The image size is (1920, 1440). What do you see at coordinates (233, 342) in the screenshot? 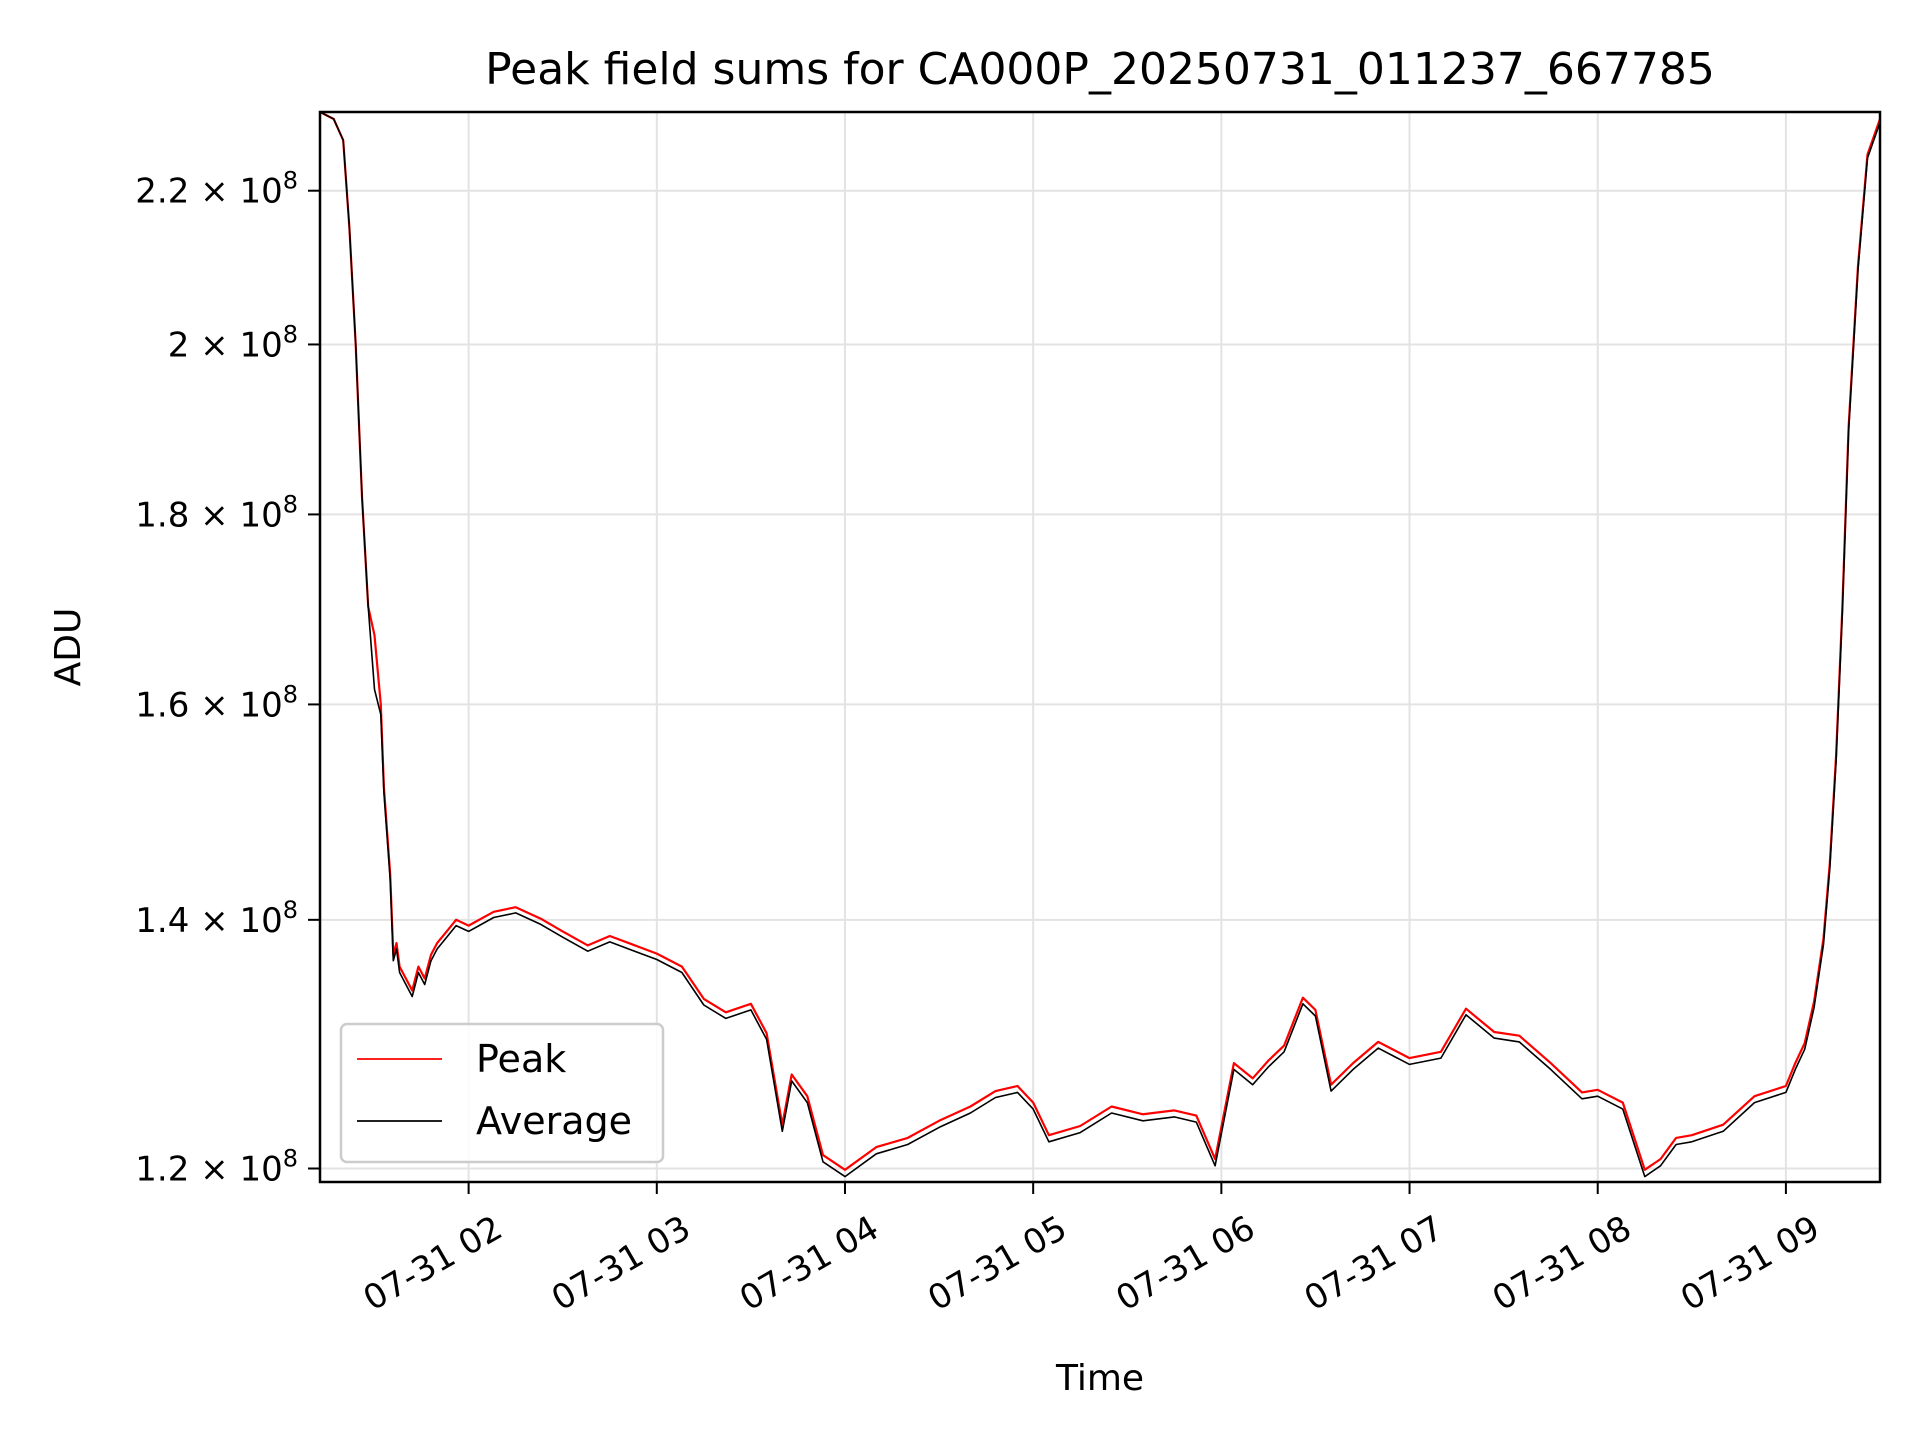
I see `y-tick-label: 2 × 108` at bounding box center [233, 342].